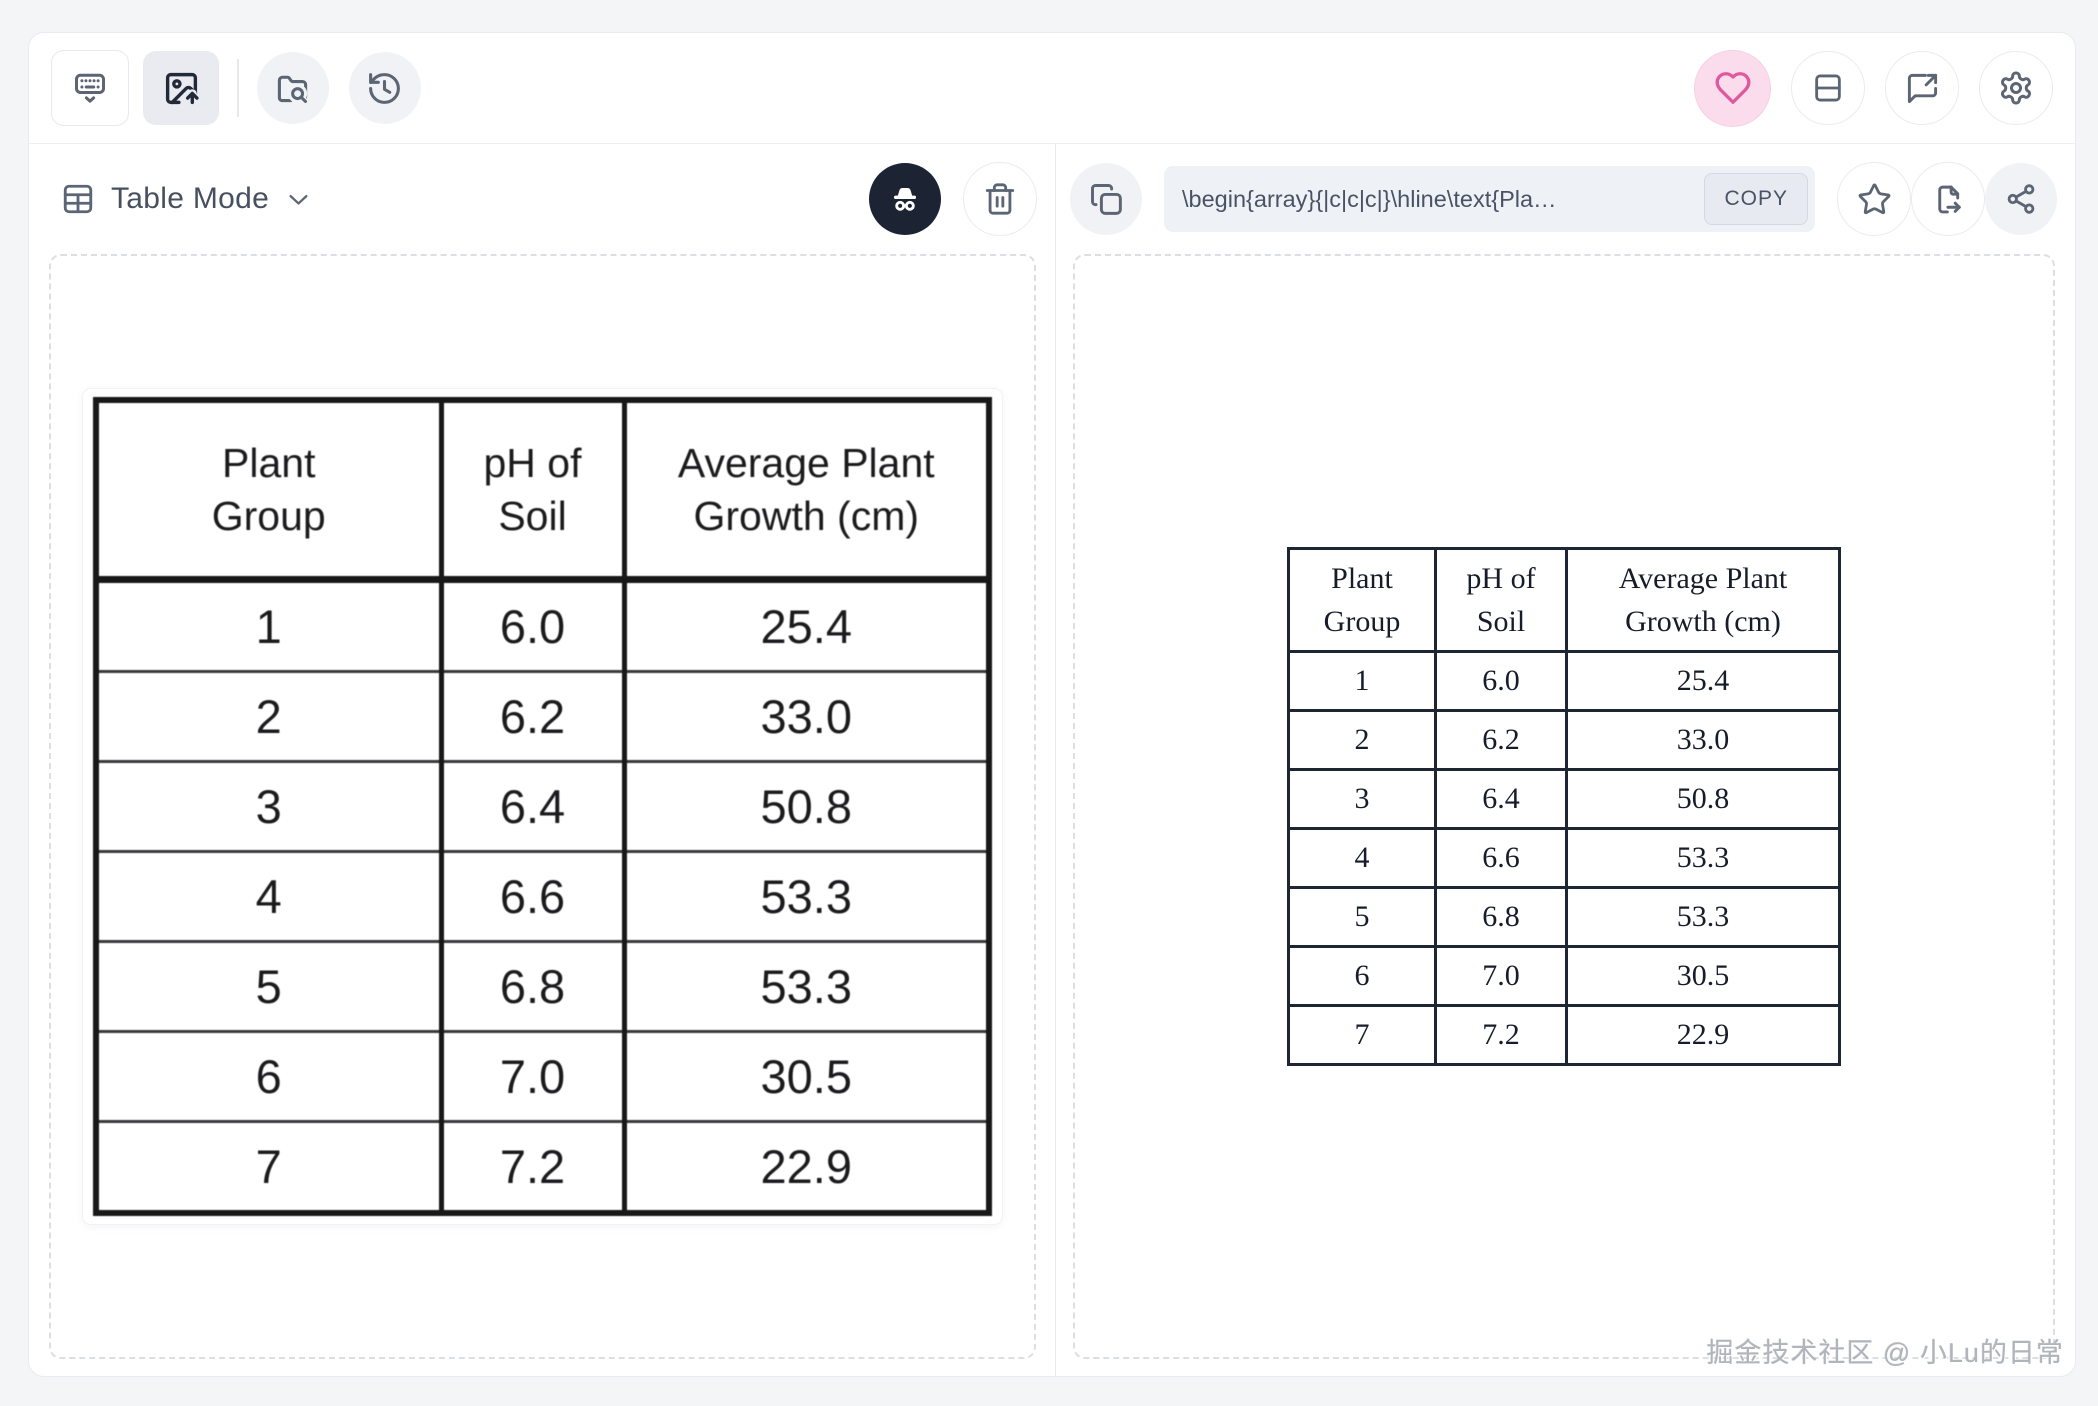  I want to click on file-export-icon, so click(1949, 199).